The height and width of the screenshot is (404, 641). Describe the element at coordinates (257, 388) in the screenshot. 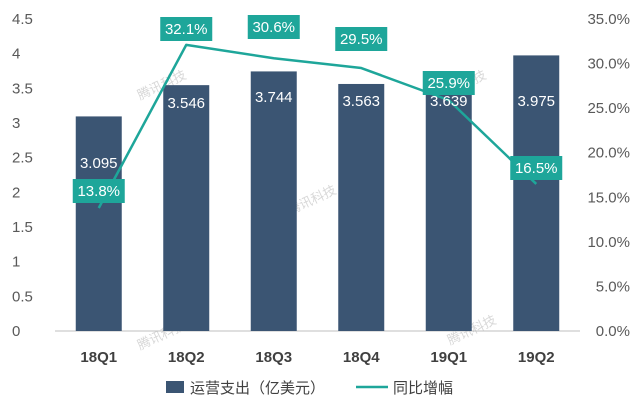

I see `legend-label-opex: 运营支出（亿美元）` at that location.